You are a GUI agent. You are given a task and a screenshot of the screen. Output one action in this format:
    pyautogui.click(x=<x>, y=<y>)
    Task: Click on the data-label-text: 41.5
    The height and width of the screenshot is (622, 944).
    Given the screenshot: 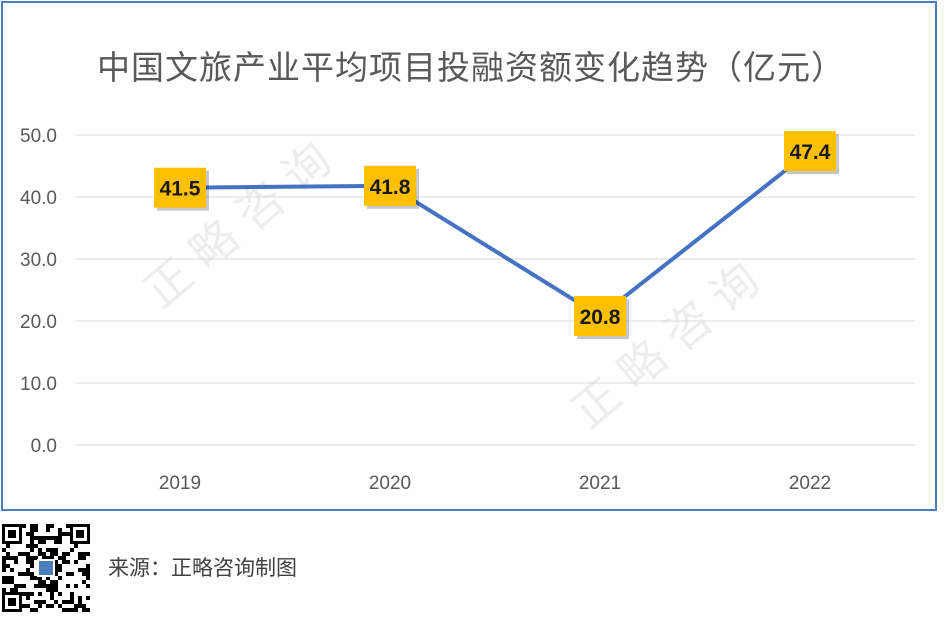 What is the action you would take?
    pyautogui.click(x=180, y=189)
    